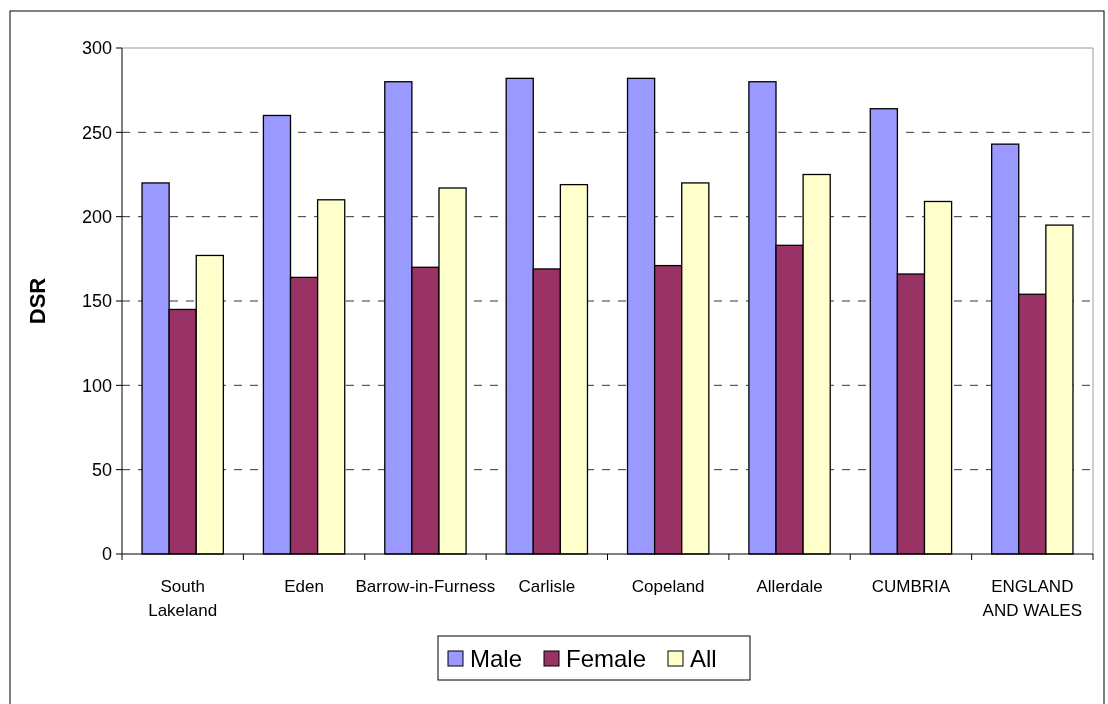 This screenshot has width=1108, height=704. What do you see at coordinates (668, 586) in the screenshot?
I see `x-tick-label: Copeland` at bounding box center [668, 586].